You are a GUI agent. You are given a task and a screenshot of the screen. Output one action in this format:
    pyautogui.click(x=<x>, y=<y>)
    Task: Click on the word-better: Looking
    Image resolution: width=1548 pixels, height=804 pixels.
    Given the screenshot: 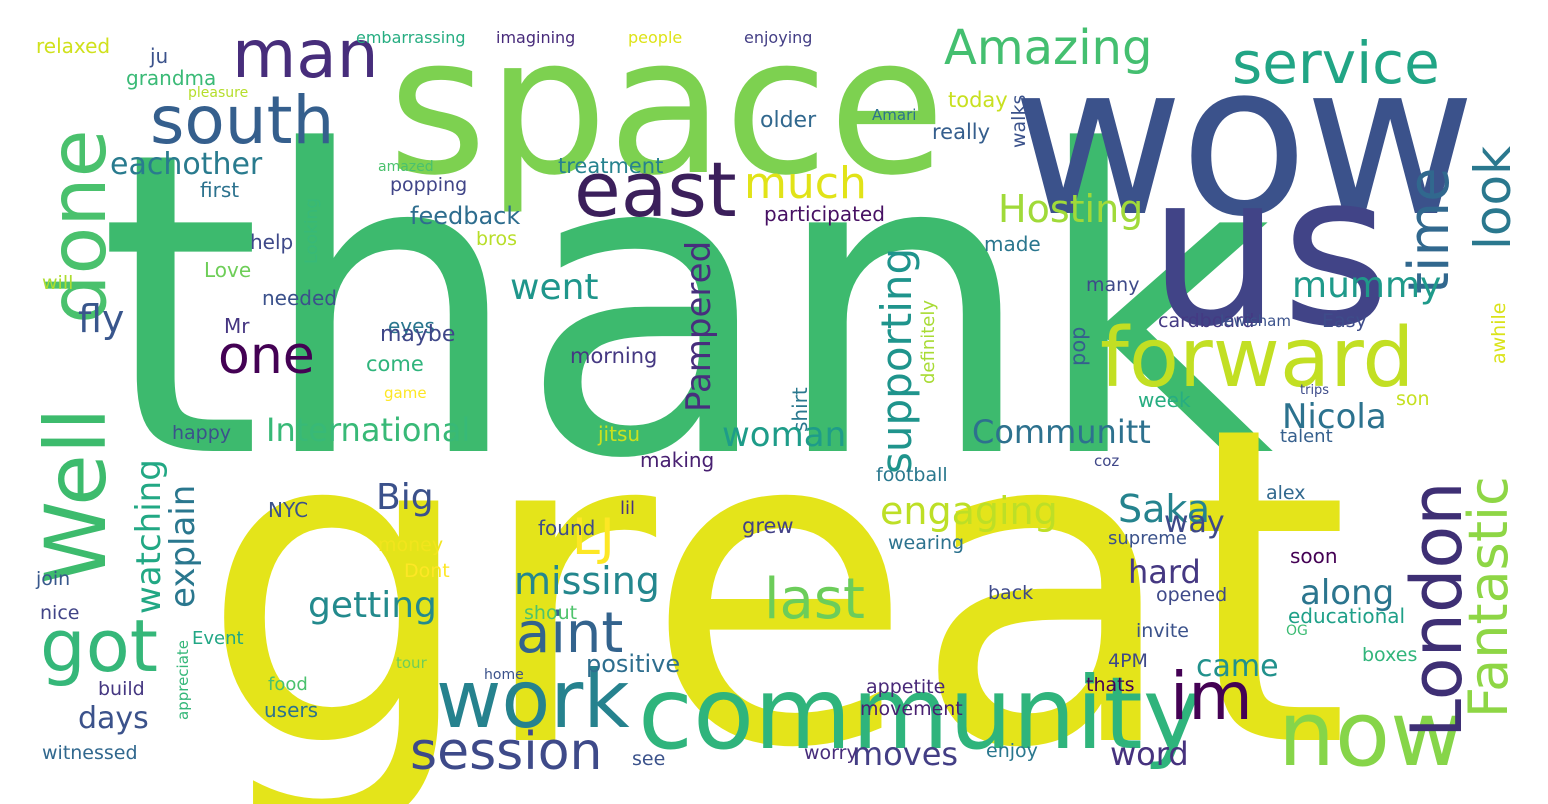 What is the action you would take?
    pyautogui.click(x=312, y=230)
    